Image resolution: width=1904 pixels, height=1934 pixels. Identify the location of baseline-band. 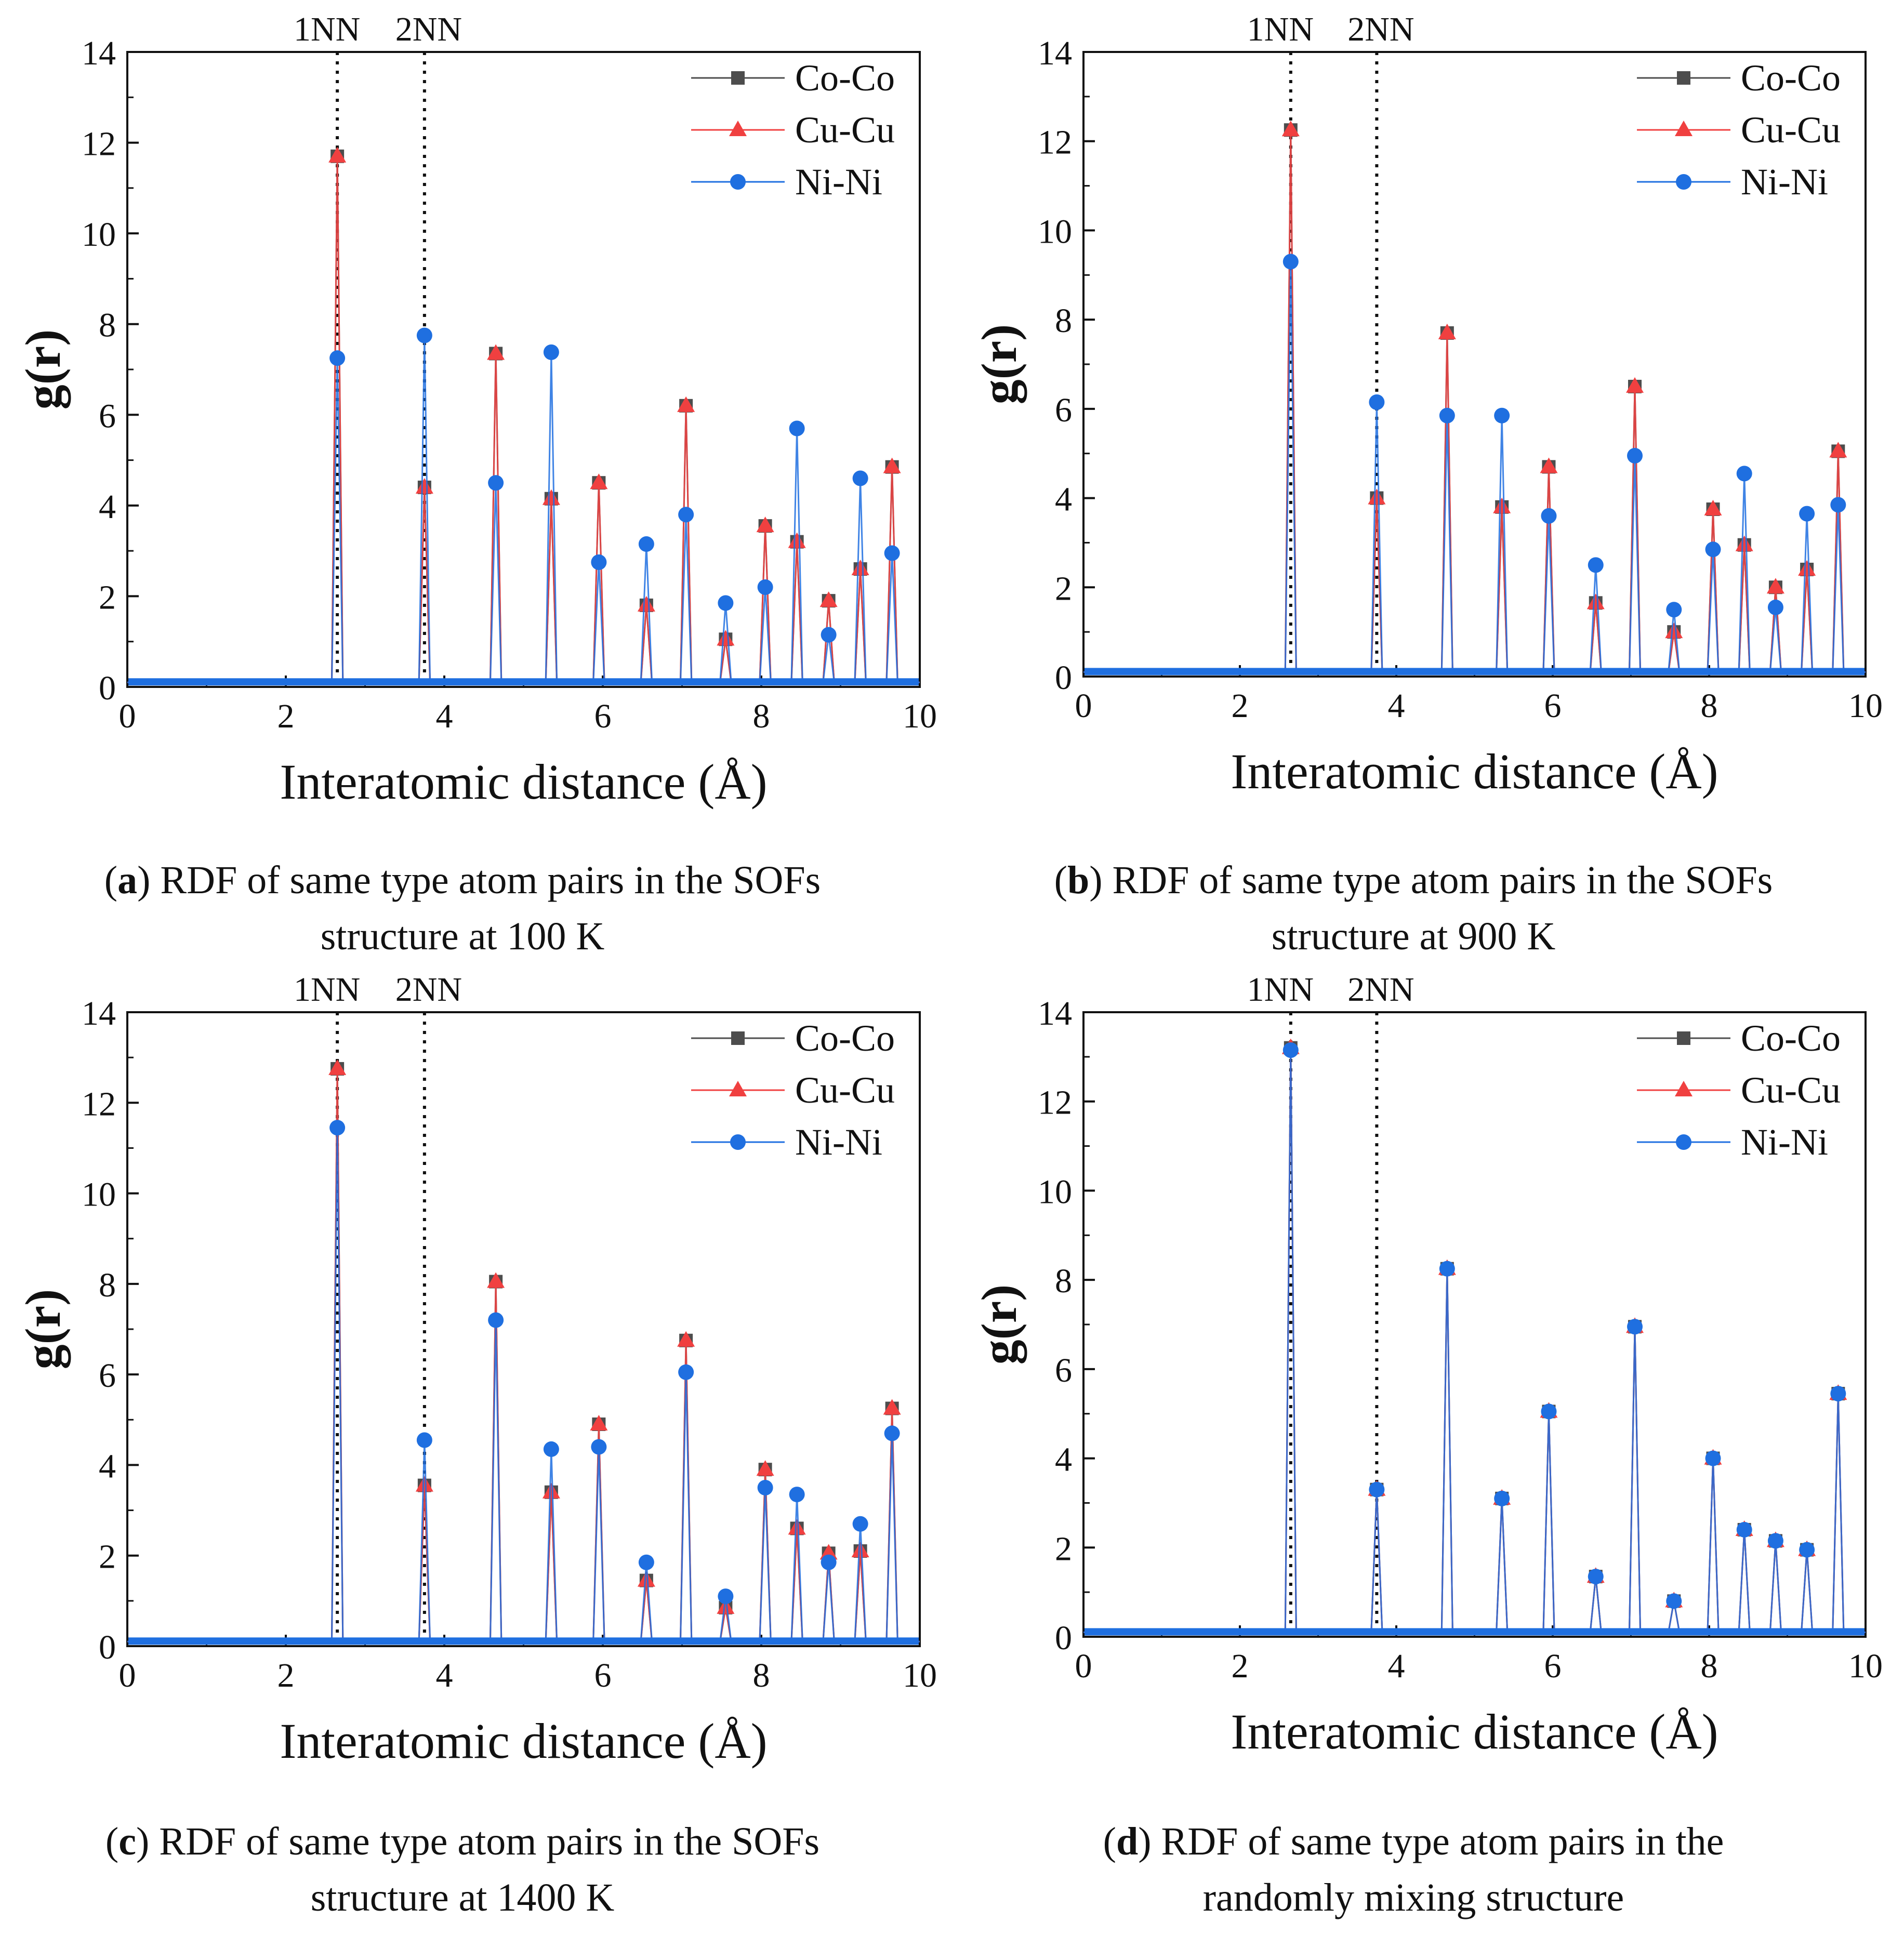
(1475, 671).